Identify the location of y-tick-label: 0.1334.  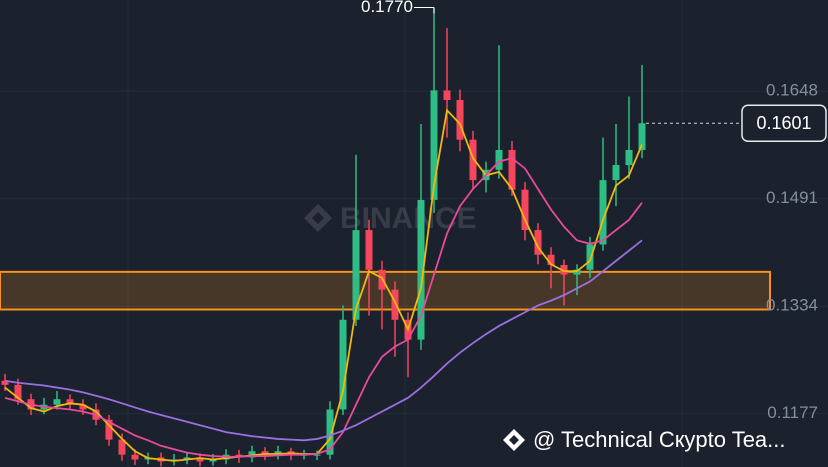
(792, 305).